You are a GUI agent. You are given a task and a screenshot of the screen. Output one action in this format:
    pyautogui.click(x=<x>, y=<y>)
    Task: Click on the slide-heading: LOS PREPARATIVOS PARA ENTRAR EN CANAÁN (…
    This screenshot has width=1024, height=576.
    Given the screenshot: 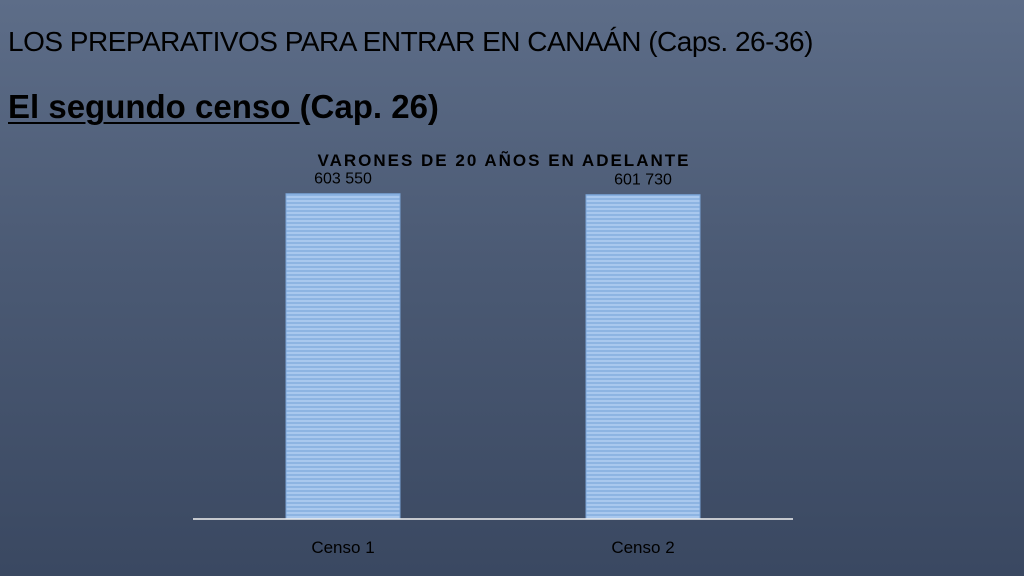 What is the action you would take?
    pyautogui.click(x=410, y=41)
    